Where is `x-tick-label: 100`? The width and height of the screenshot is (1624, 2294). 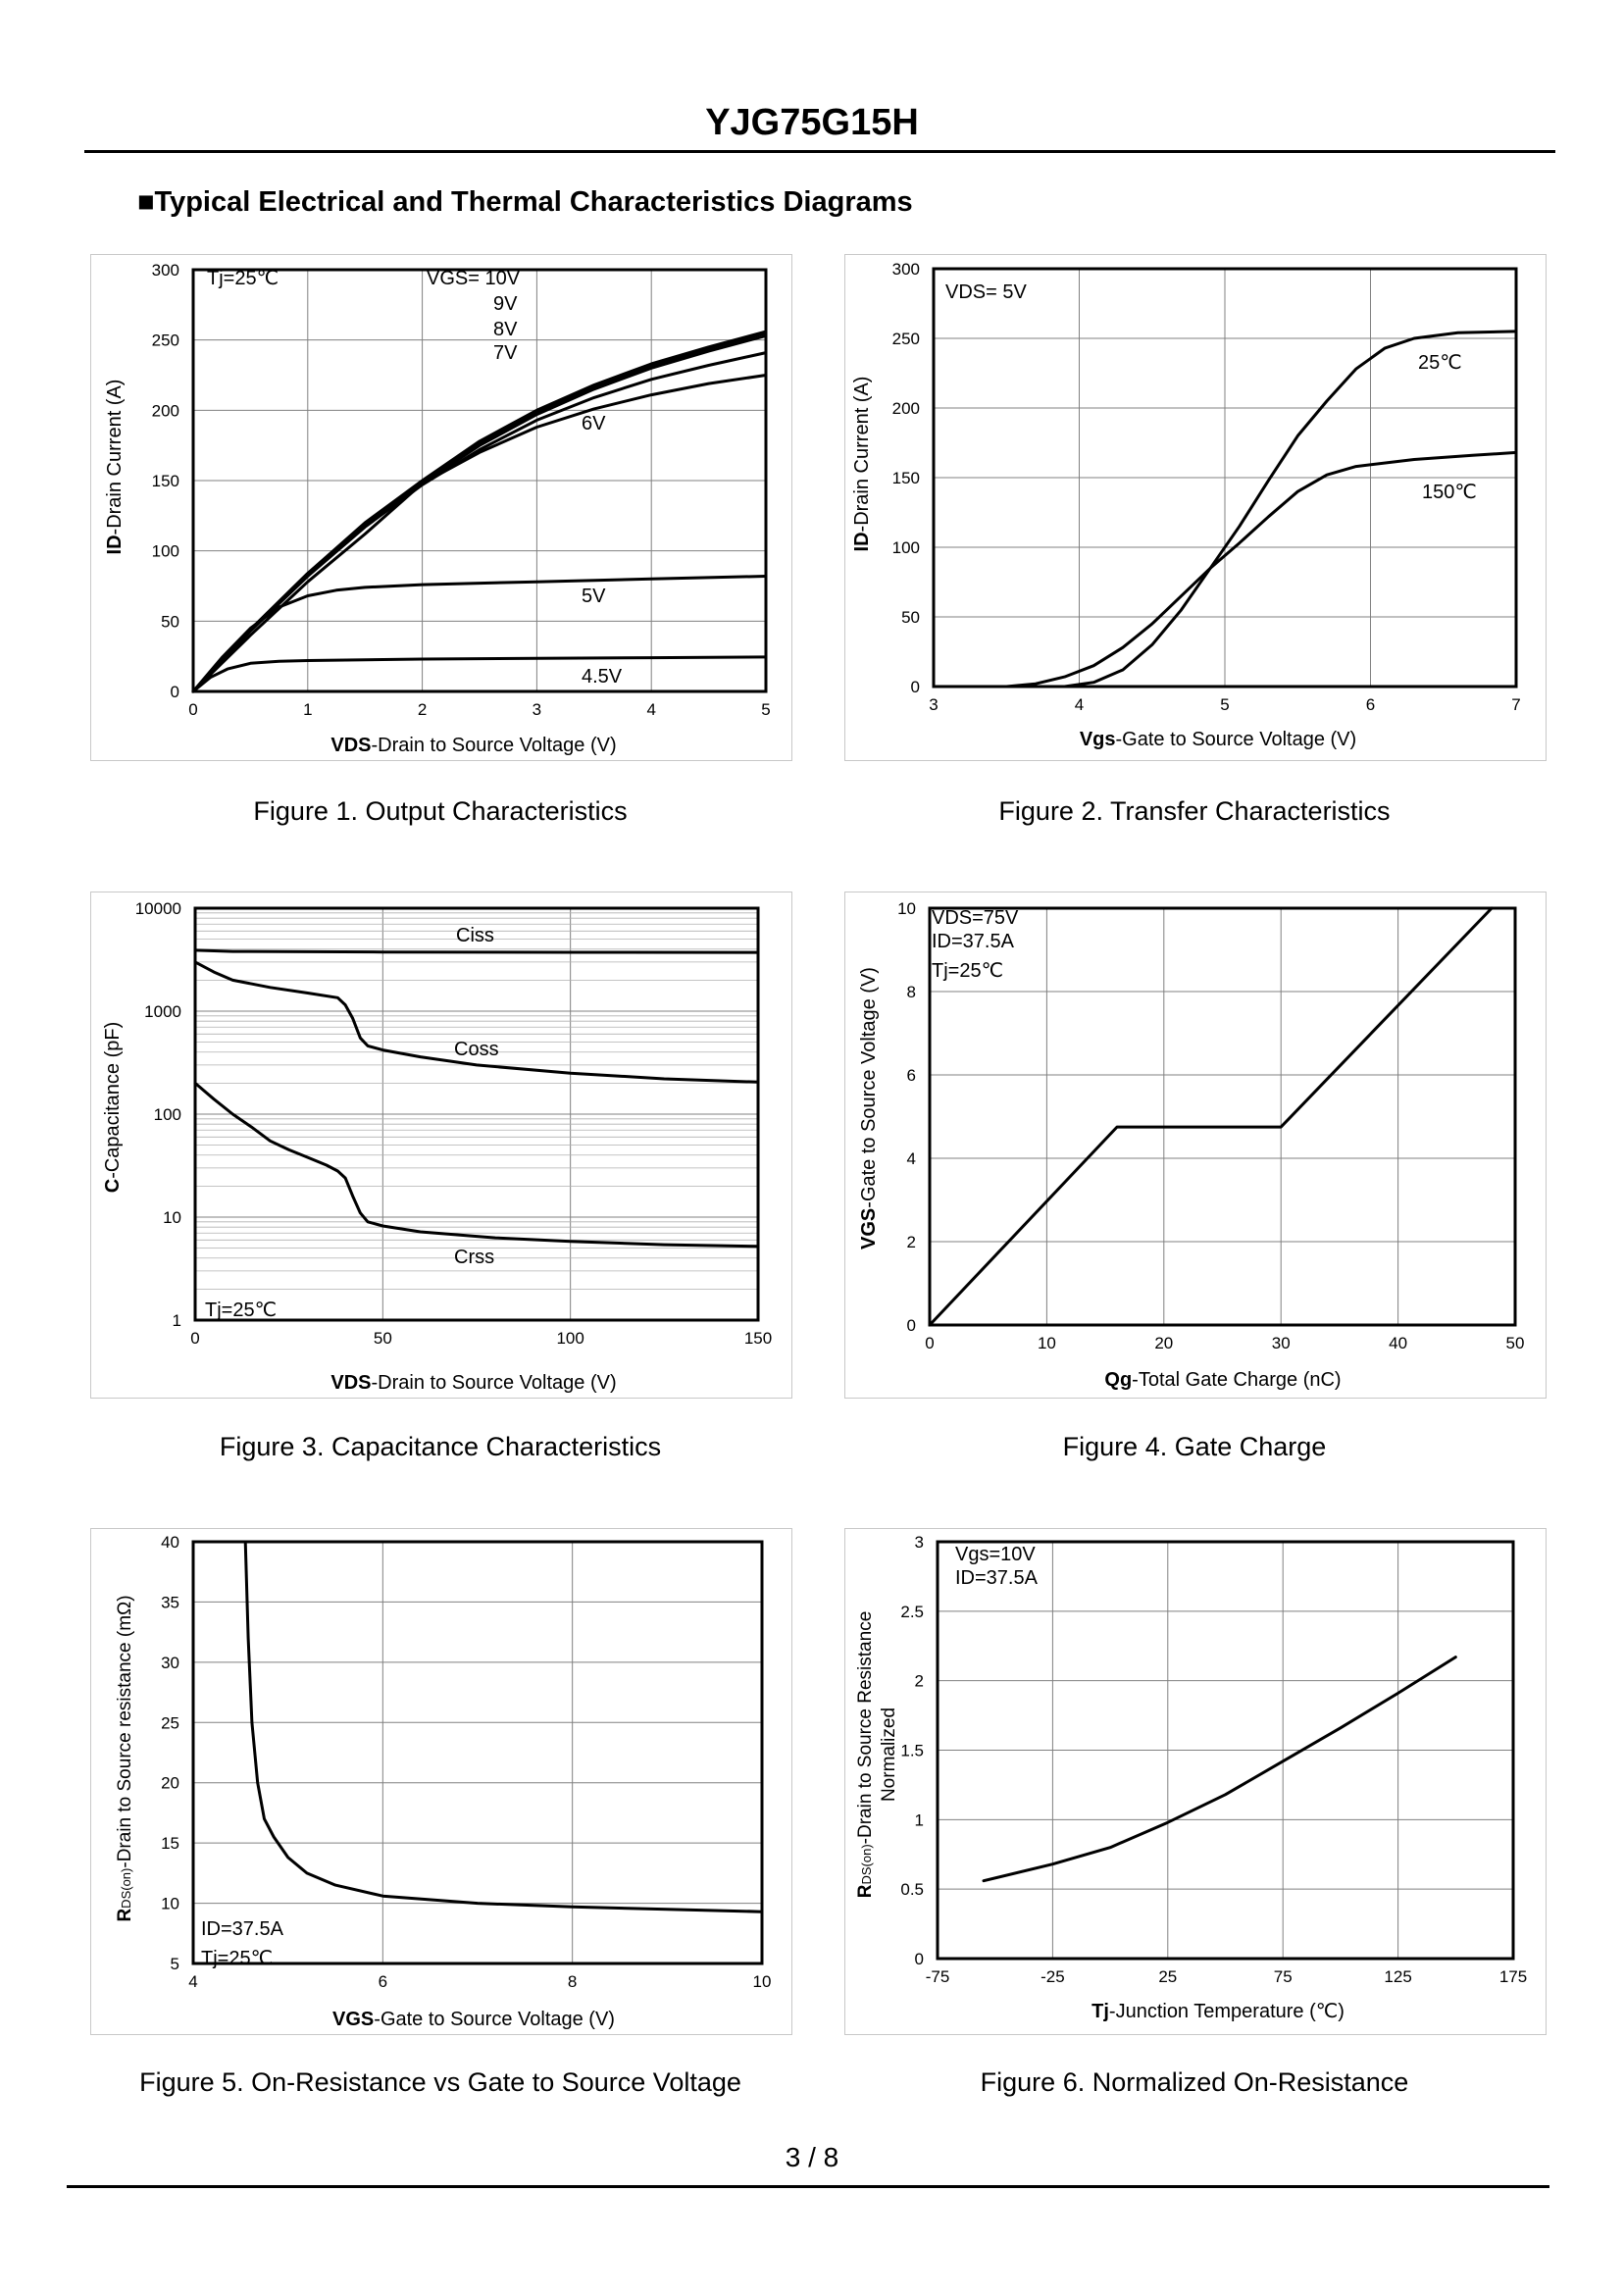 x-tick-label: 100 is located at coordinates (570, 1338).